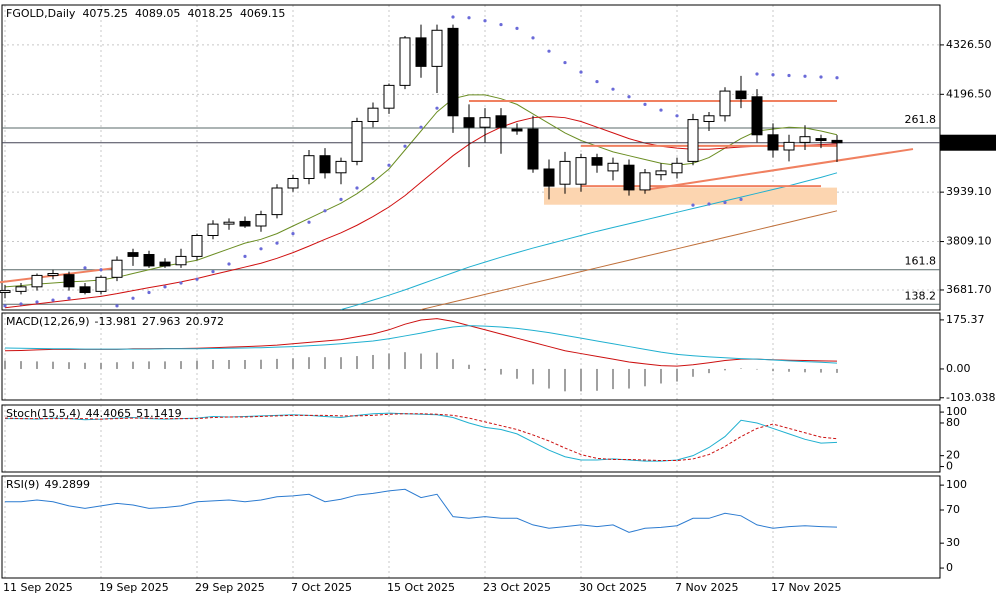 The width and height of the screenshot is (1000, 600). What do you see at coordinates (806, 587) in the screenshot?
I see `x-tick-label: 17 Nov 2025` at bounding box center [806, 587].